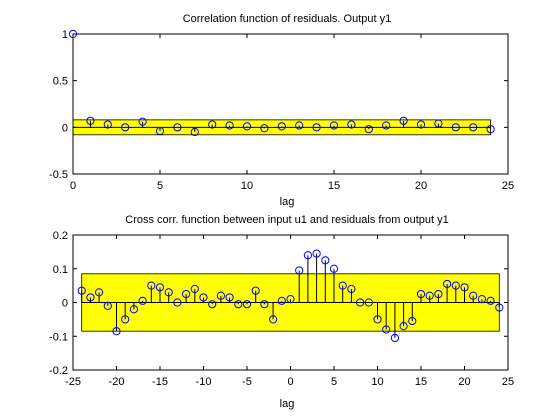  What do you see at coordinates (290, 382) in the screenshot?
I see `lower-xtick-label: 0` at bounding box center [290, 382].